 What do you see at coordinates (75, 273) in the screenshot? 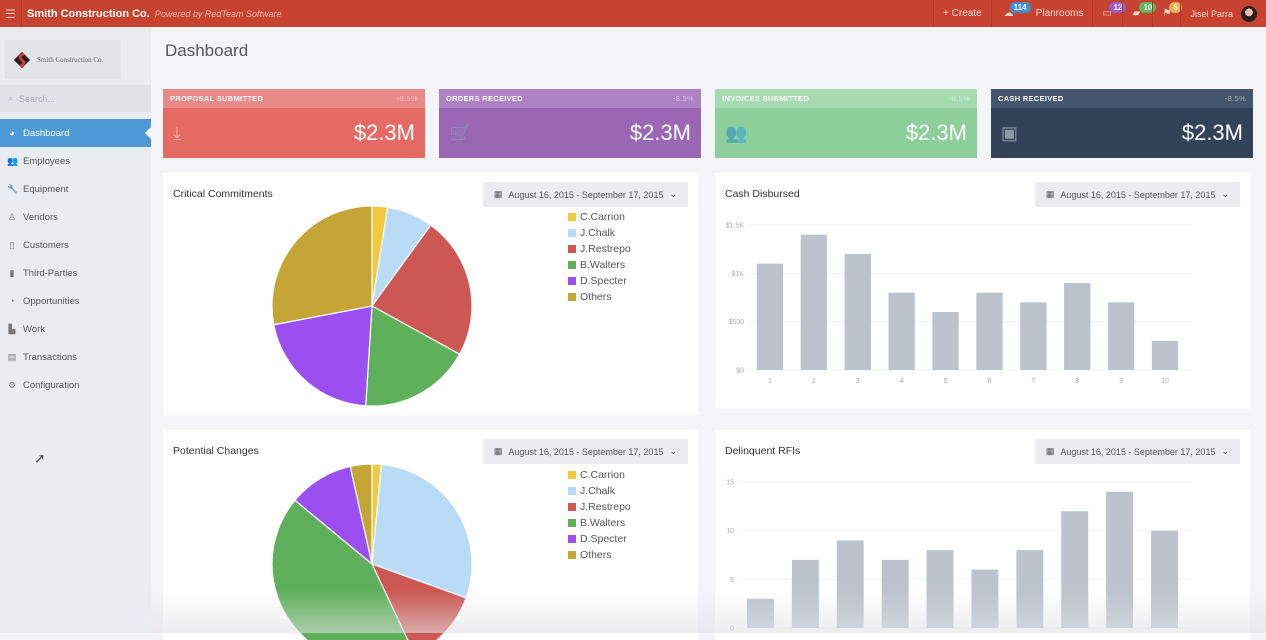
I see `sidebar-item-third-parties: ▮ Third-Parties` at bounding box center [75, 273].